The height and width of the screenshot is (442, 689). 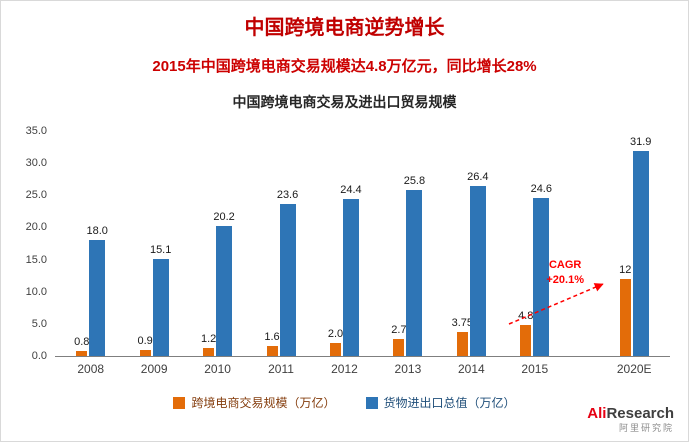 What do you see at coordinates (535, 369) in the screenshot?
I see `x-tick-label: 2015` at bounding box center [535, 369].